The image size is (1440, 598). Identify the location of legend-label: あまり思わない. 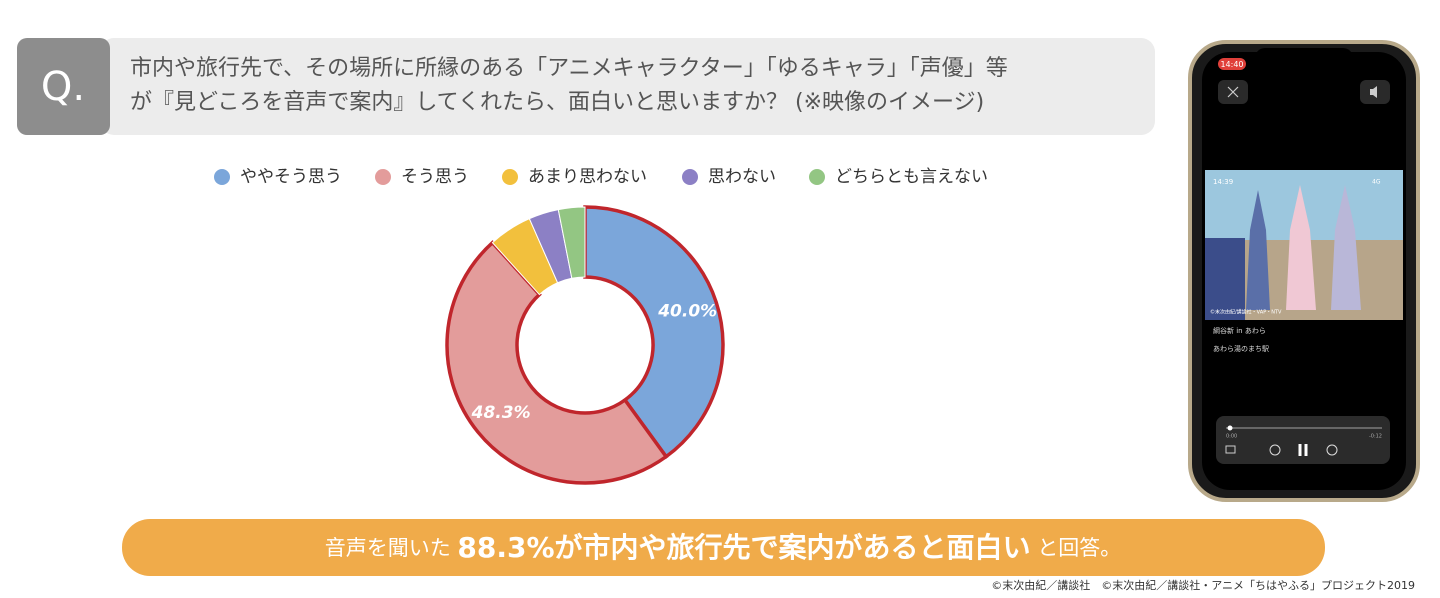
(587, 177).